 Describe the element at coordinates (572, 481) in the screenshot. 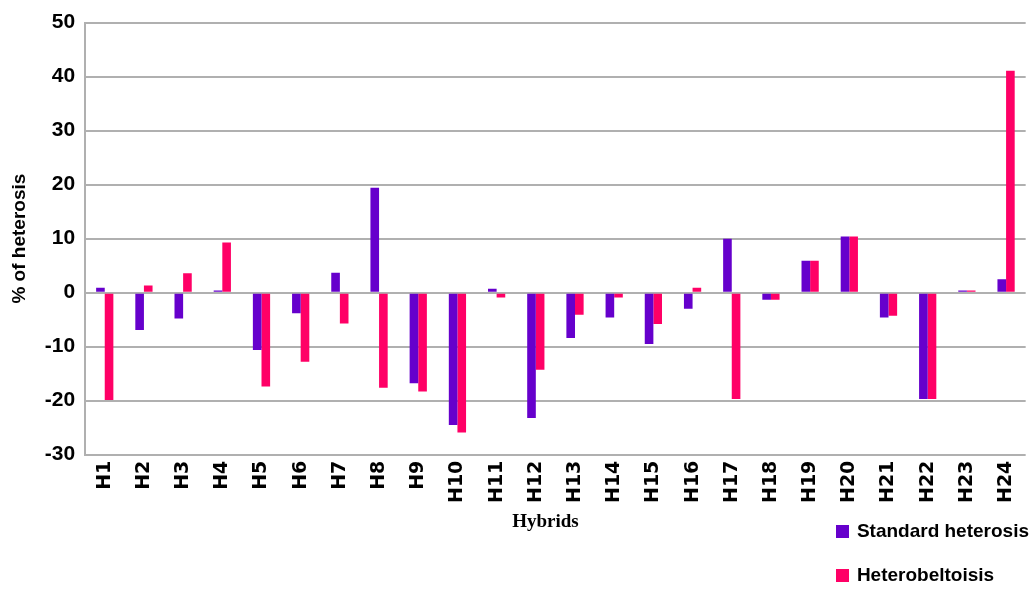

I see `x-tick-label: H13` at that location.